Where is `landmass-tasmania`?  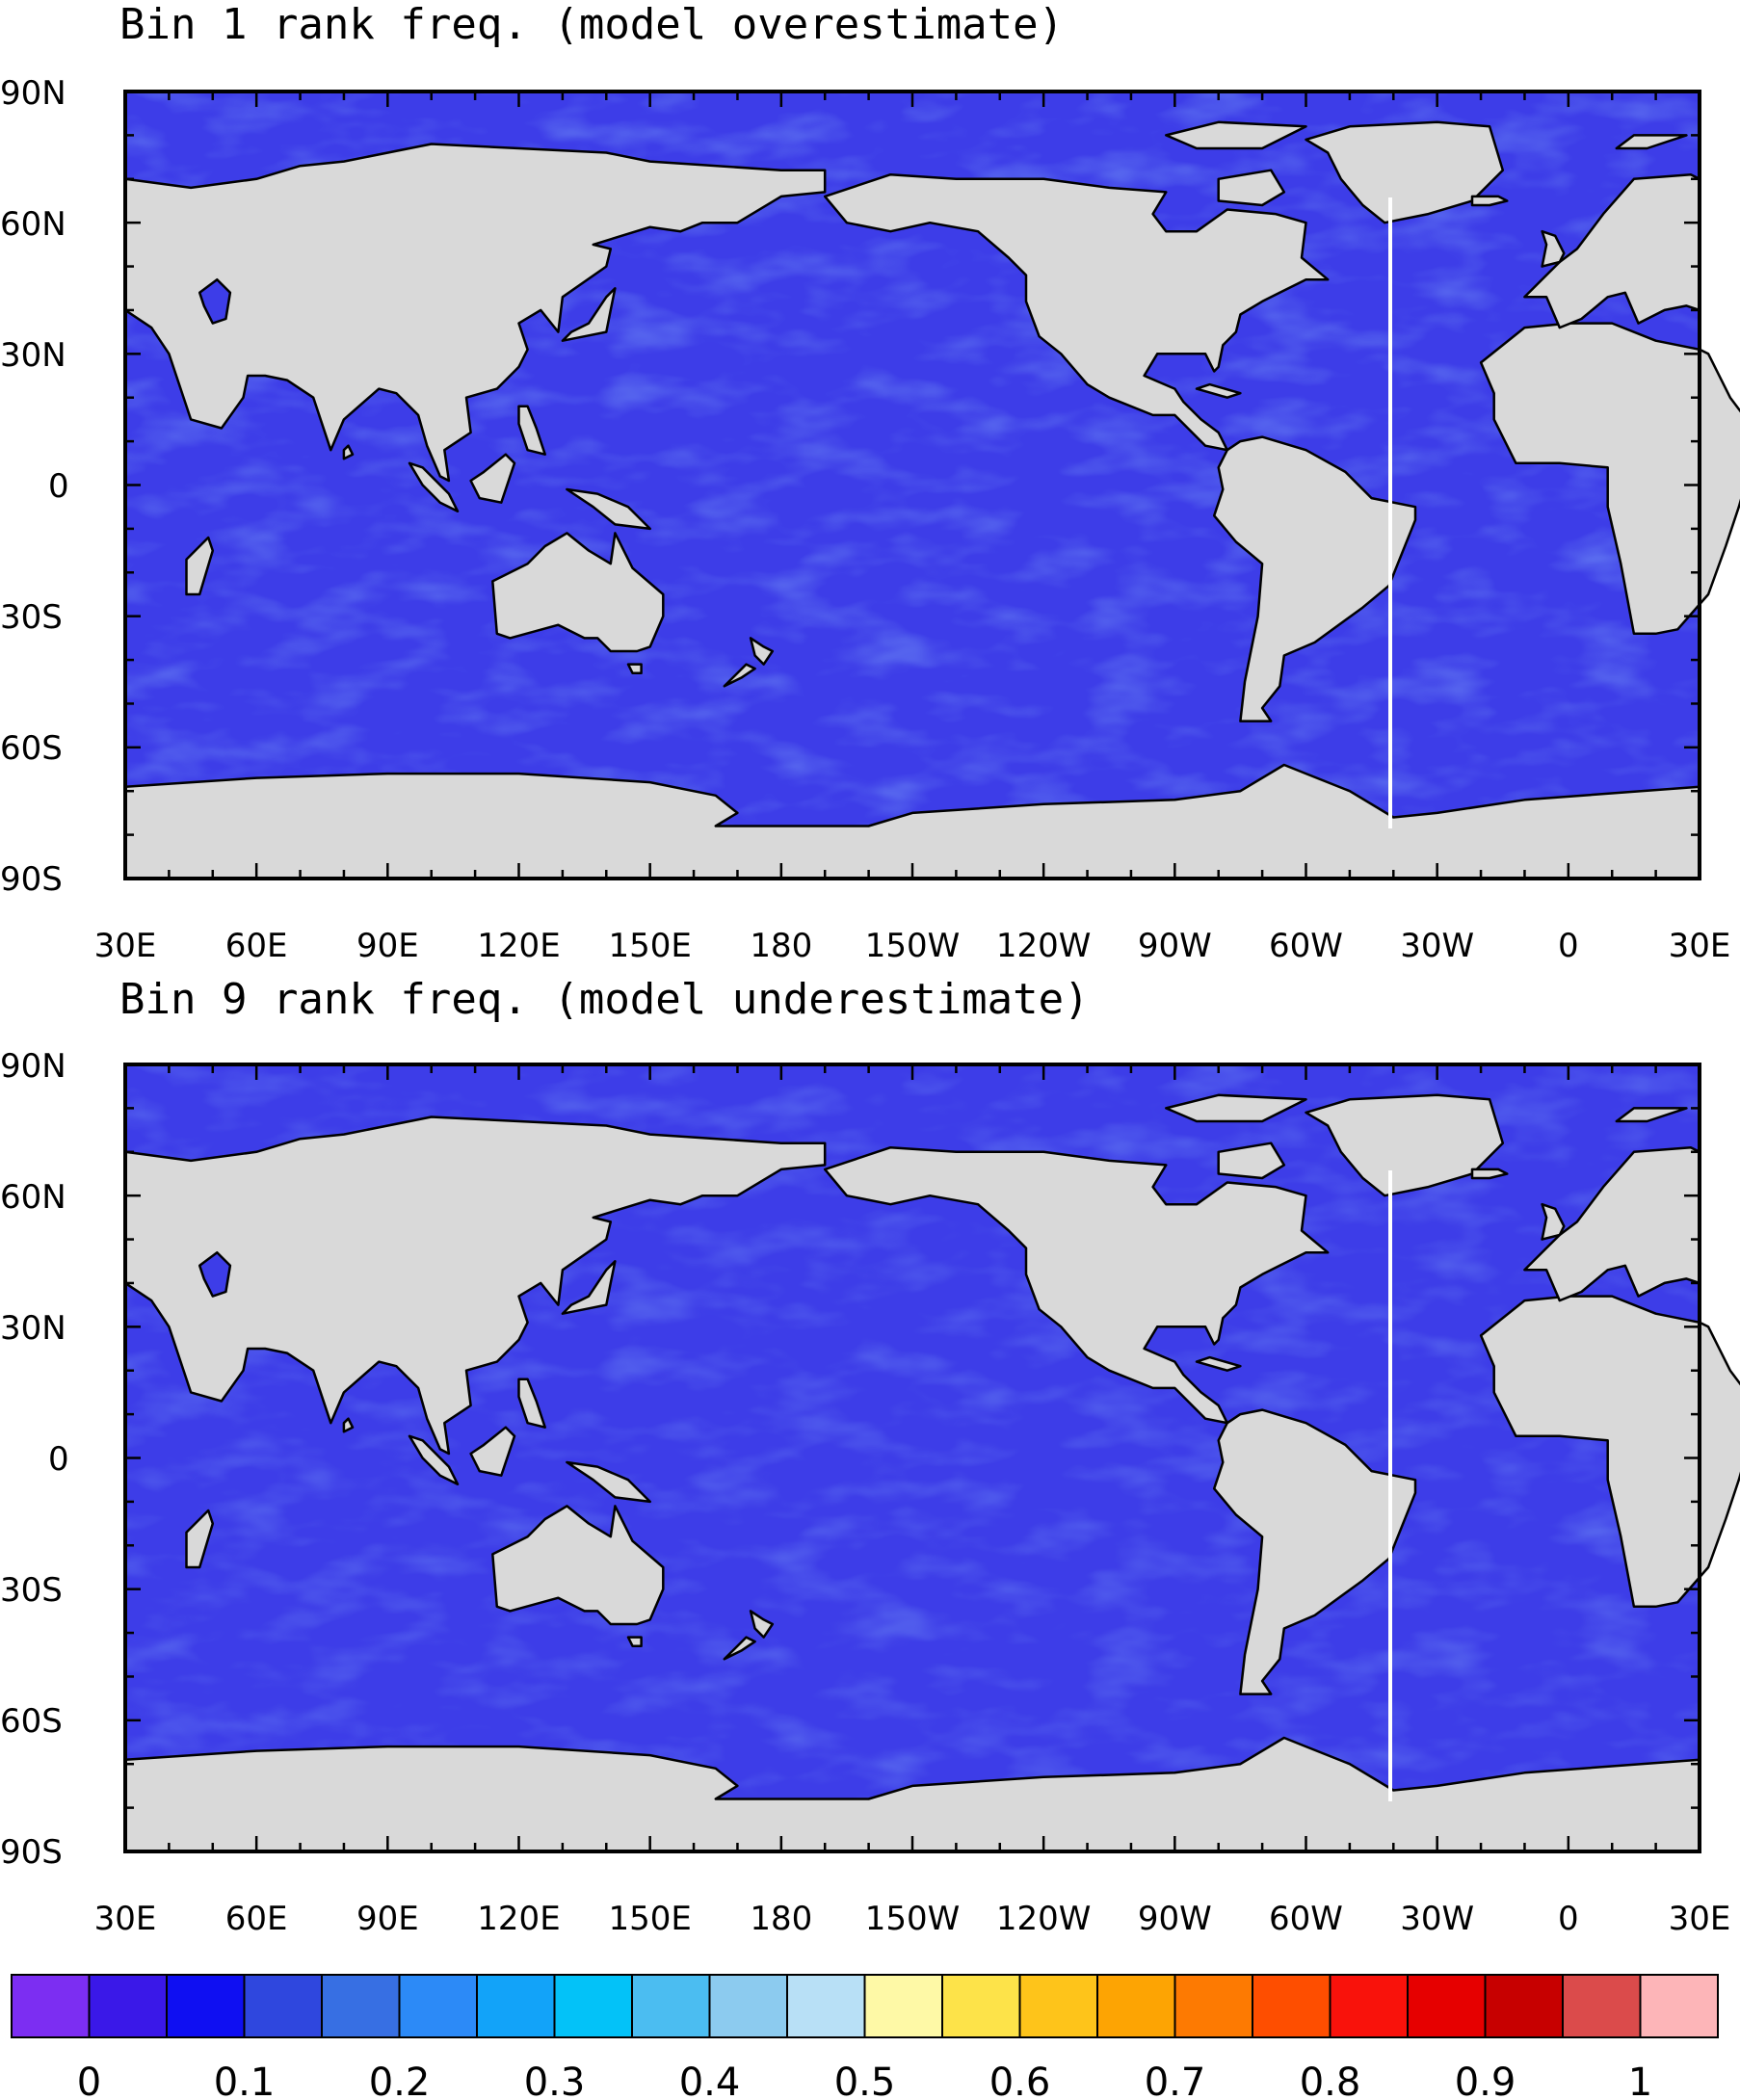
landmass-tasmania is located at coordinates (634, 1642).